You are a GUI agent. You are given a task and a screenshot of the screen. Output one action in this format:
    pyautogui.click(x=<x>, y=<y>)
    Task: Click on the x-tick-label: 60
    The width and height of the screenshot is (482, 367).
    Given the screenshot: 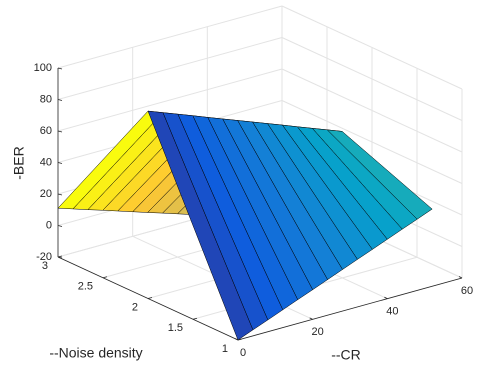 What is the action you would take?
    pyautogui.click(x=467, y=291)
    